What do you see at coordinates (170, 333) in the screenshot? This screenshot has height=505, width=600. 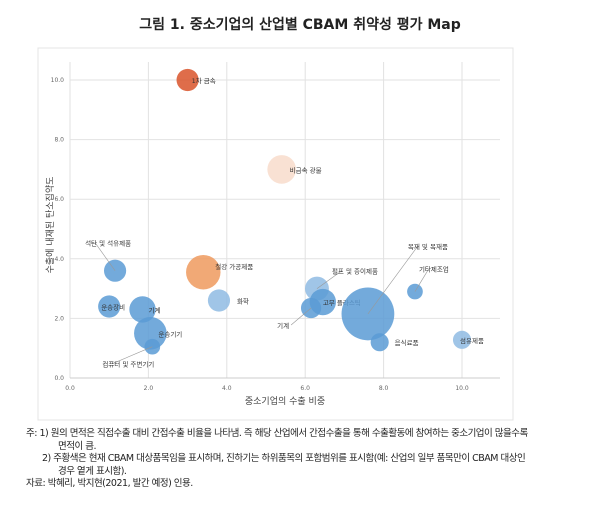 I see `data-label: 운송기기` at bounding box center [170, 333].